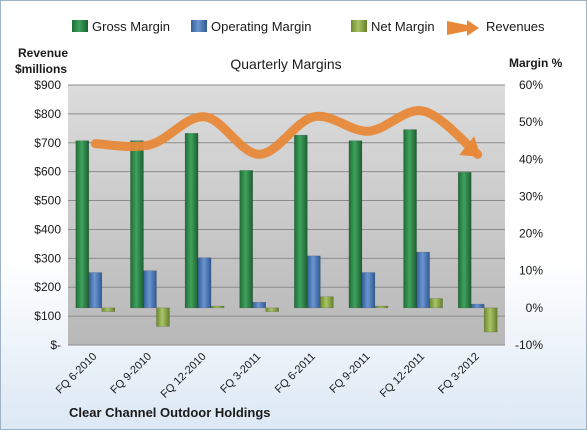  I want to click on chart-title: Quarterly Margins, so click(285, 64).